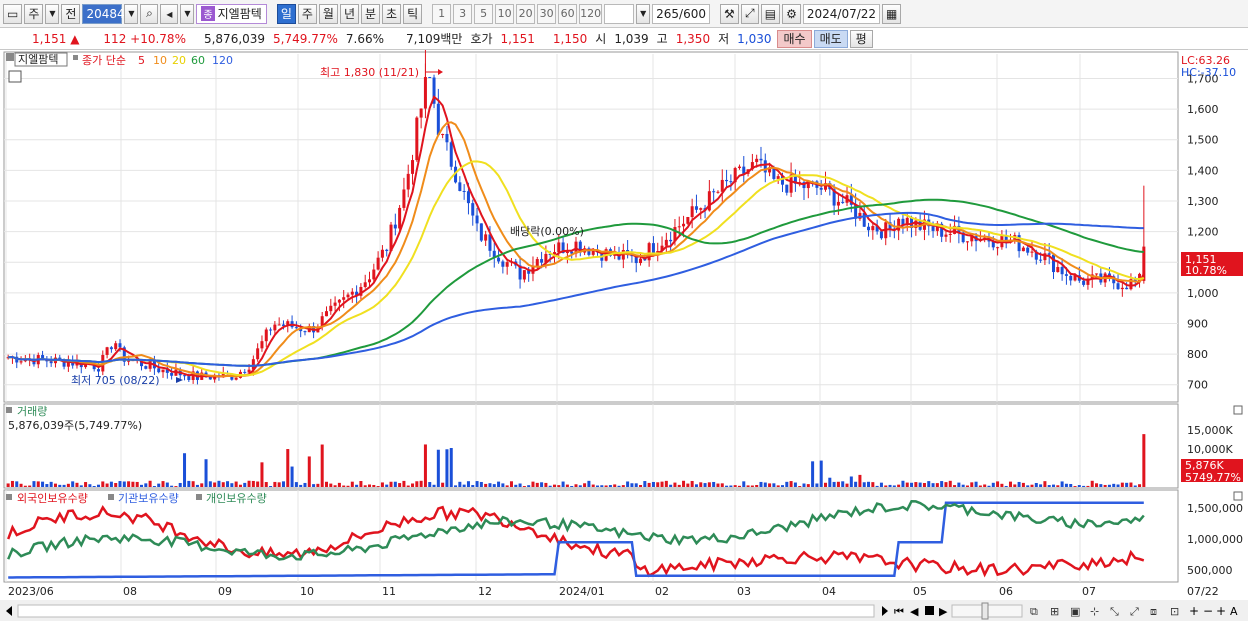 The height and width of the screenshot is (621, 1248). Describe the element at coordinates (1194, 611) in the screenshot. I see `zoom-in-icon: +` at that location.